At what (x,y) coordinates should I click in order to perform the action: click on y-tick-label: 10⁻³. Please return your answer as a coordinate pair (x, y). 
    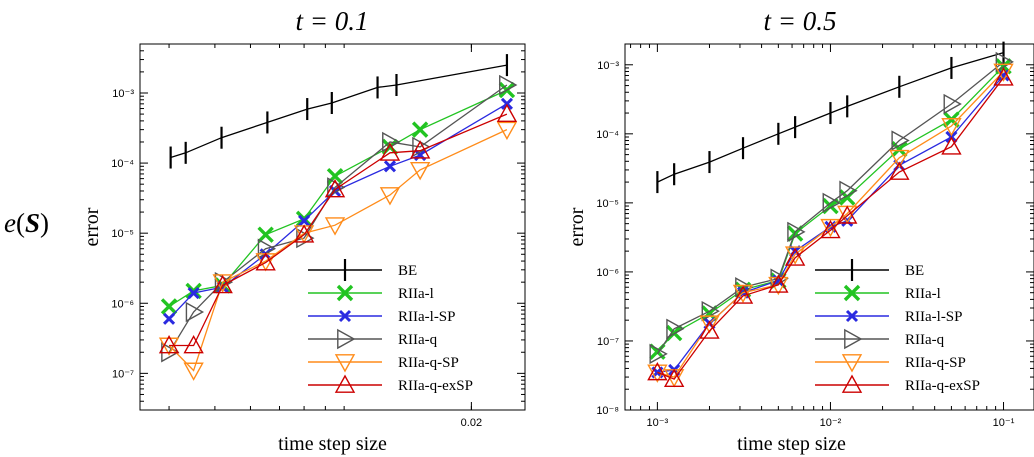
    Looking at the image, I should click on (123, 94).